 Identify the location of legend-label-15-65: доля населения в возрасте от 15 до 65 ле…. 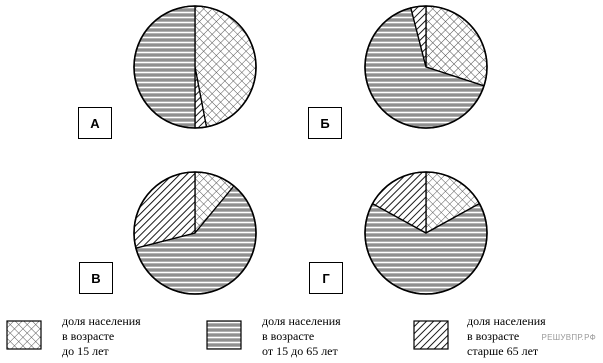
(301, 336).